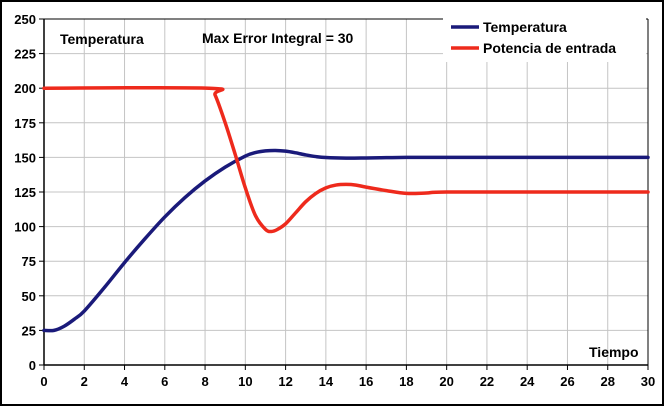  Describe the element at coordinates (533, 37) in the screenshot. I see `legend: Temperatura Potencia de entrada` at that location.